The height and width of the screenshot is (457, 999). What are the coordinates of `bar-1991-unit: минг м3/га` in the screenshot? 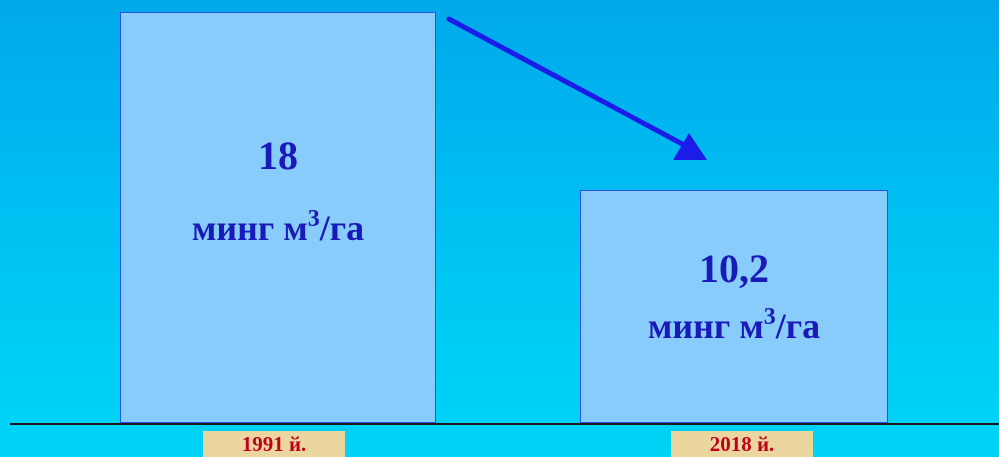 It's located at (278, 227).